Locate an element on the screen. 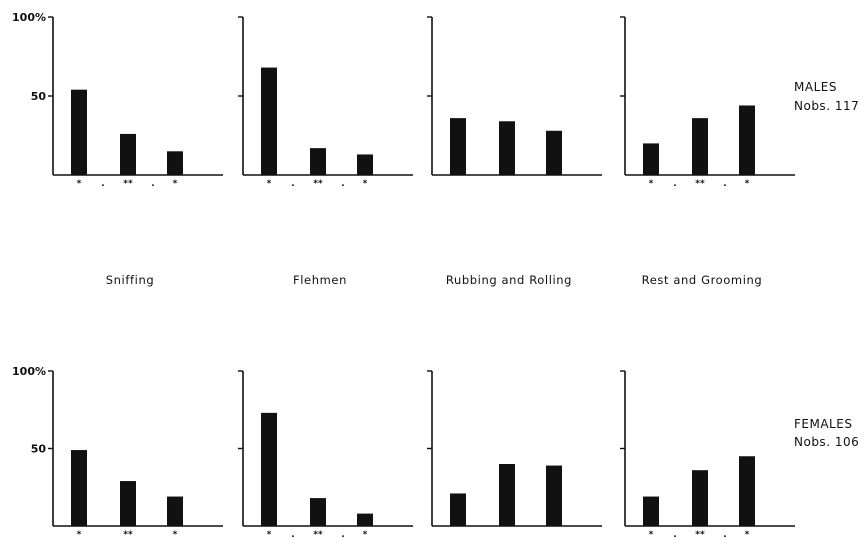 The height and width of the screenshot is (538, 866). females-nobs: Nobs. 106 is located at coordinates (826, 442).